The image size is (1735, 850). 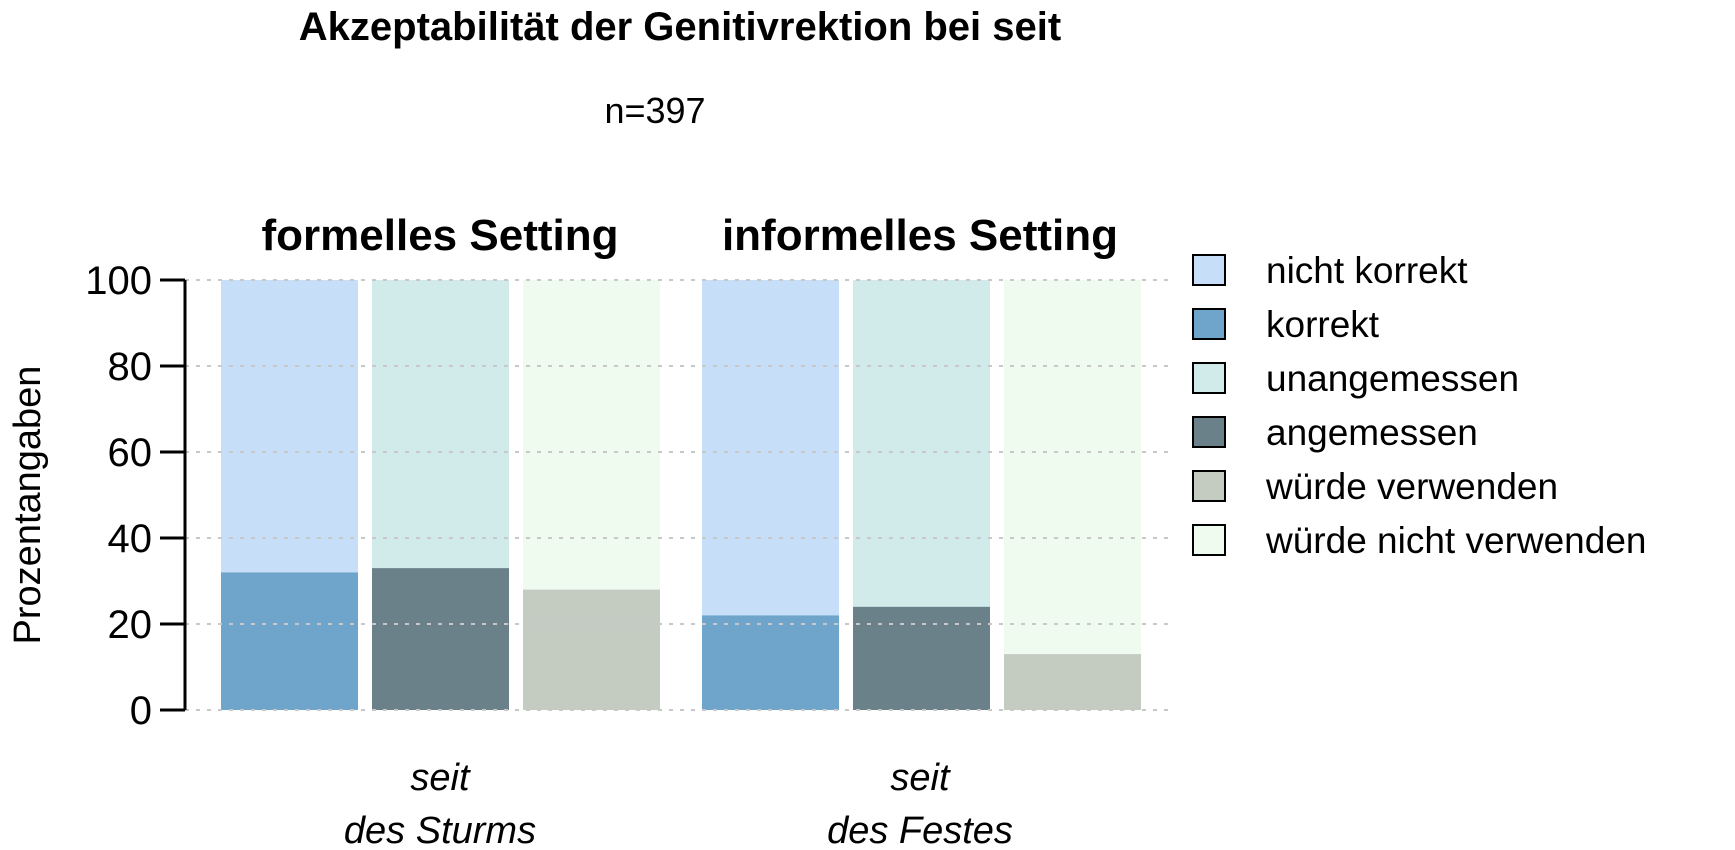 I want to click on y-tick-label: 20, so click(x=130, y=625).